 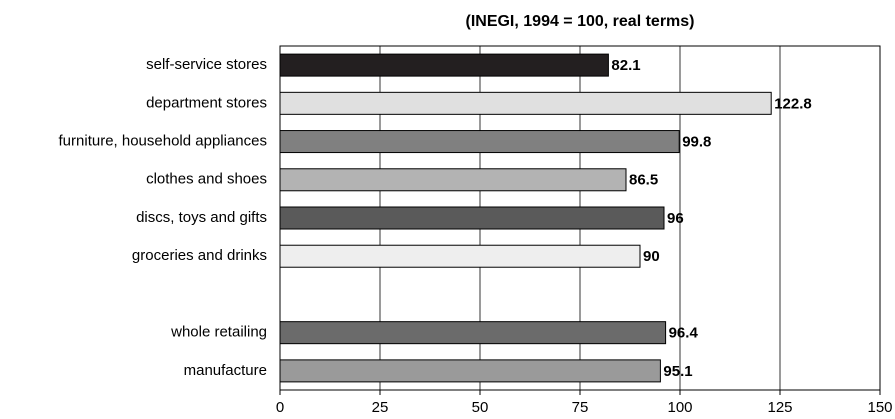 I want to click on y-tick-label: manufacture, so click(x=225, y=370).